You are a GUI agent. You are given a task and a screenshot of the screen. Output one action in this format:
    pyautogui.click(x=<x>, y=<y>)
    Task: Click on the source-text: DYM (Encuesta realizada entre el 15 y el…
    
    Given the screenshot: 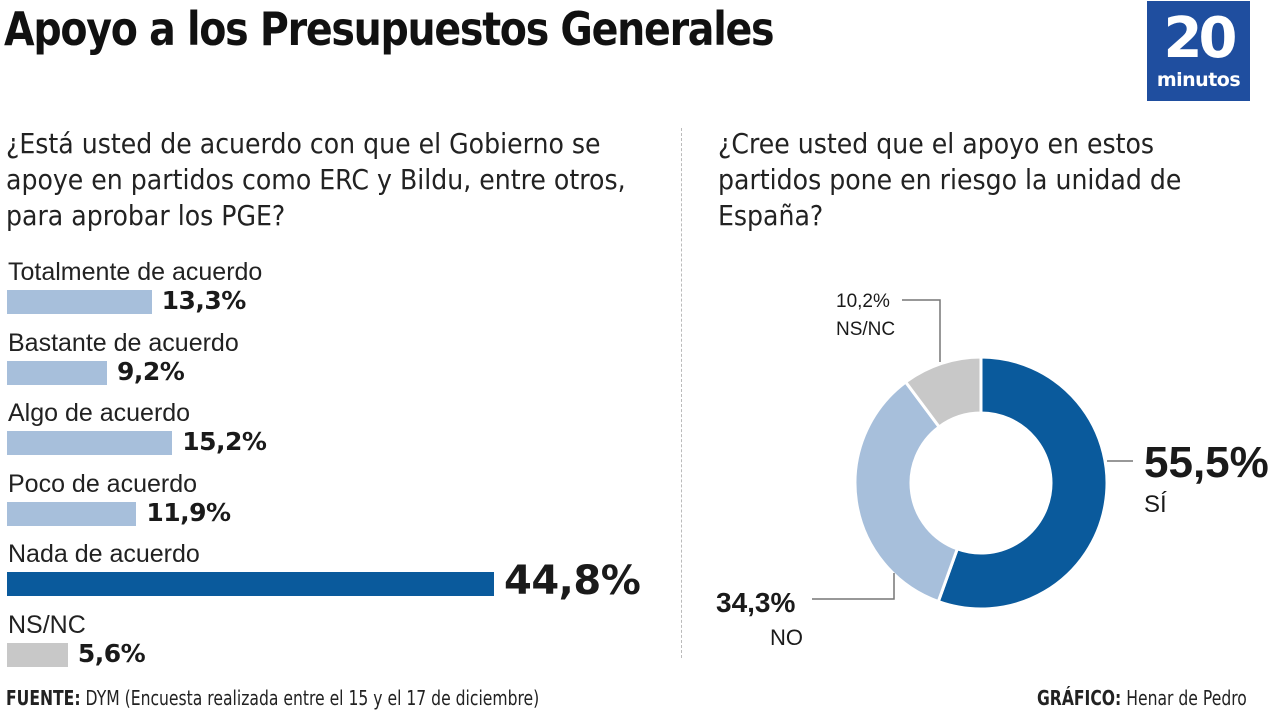 What is the action you would take?
    pyautogui.click(x=310, y=698)
    